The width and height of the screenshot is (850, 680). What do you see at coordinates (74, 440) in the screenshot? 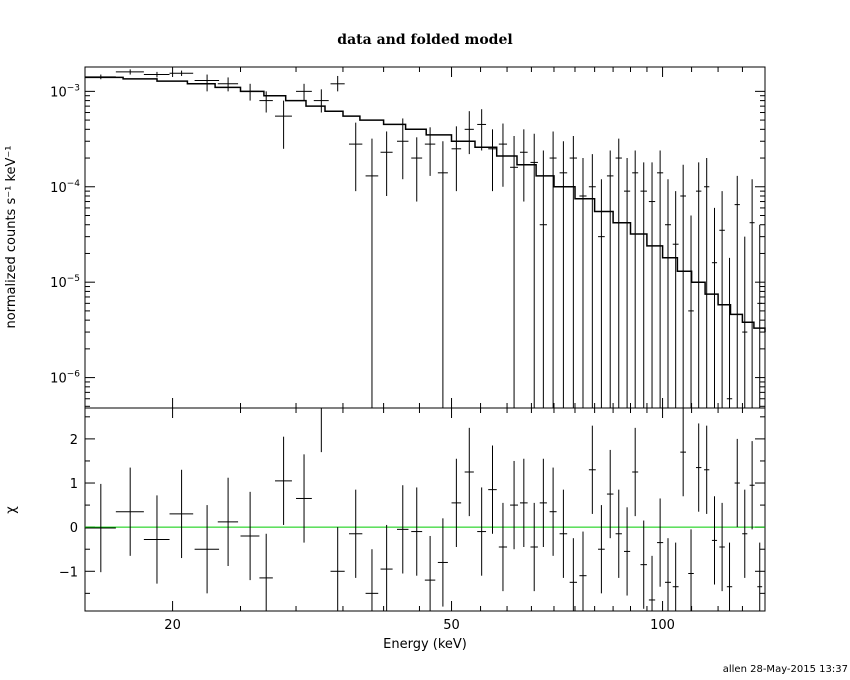
I see `y-tick-label: 2` at bounding box center [74, 440].